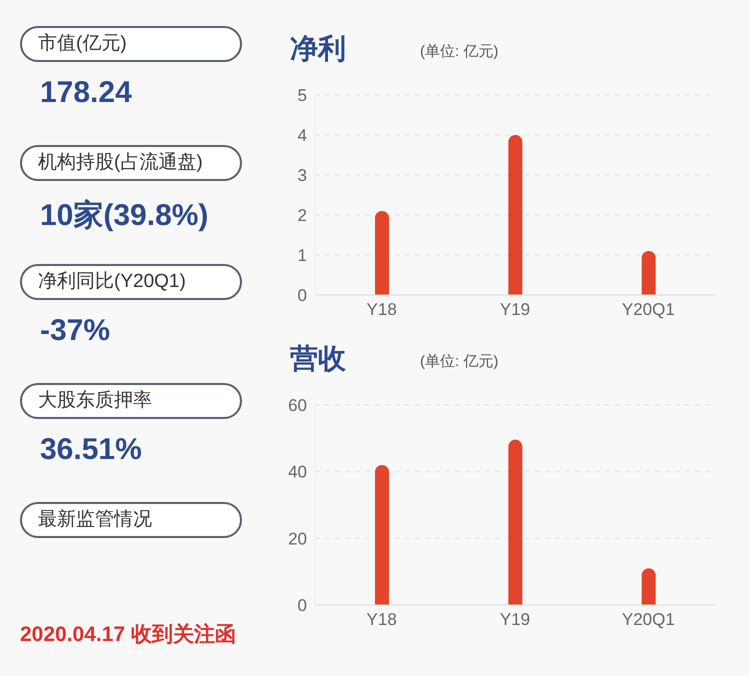 This screenshot has width=750, height=676. Describe the element at coordinates (297, 538) in the screenshot. I see `y-tick-label: 20` at that location.